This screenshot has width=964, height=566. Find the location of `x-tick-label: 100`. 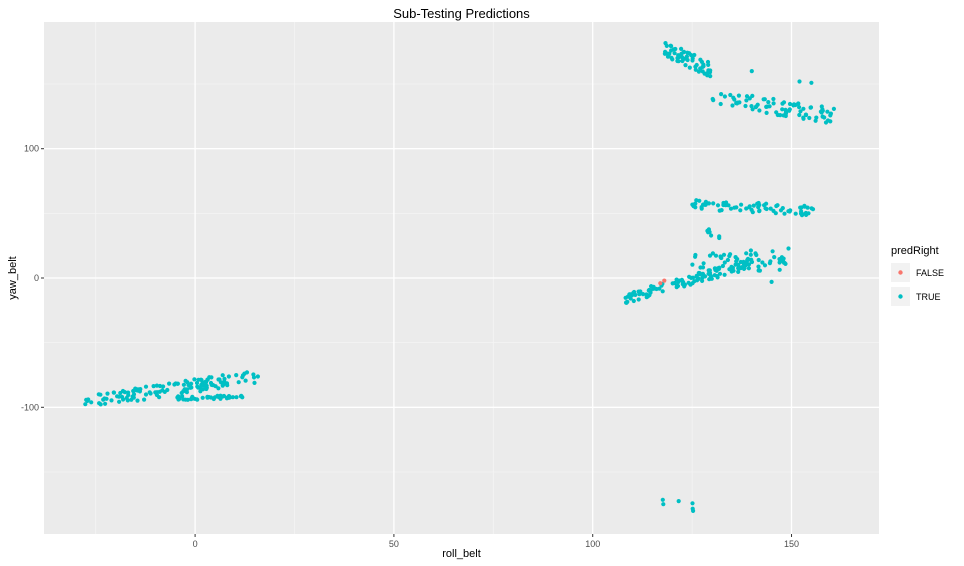

x-tick-label: 100 is located at coordinates (592, 544).